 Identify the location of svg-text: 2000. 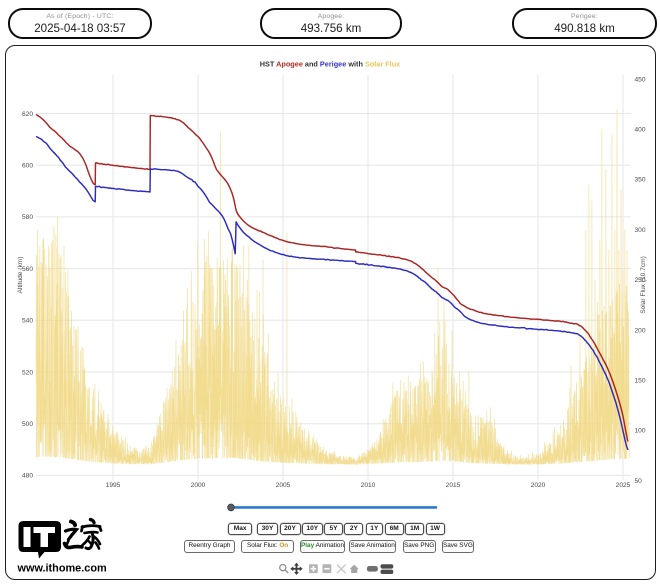
(198, 485).